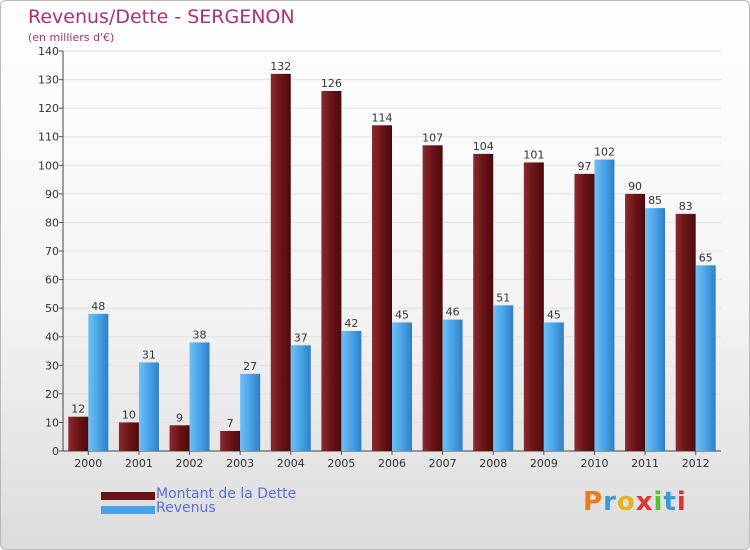 The height and width of the screenshot is (550, 750). What do you see at coordinates (604, 152) in the screenshot?
I see `data-label: 102` at bounding box center [604, 152].